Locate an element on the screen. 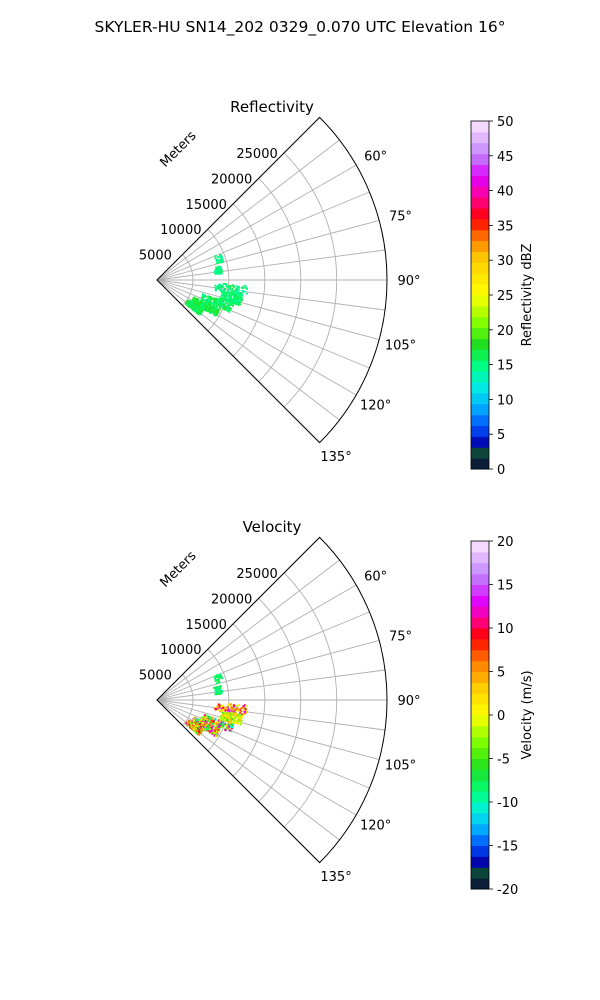  colorbar-label: Reflectivity dBZ is located at coordinates (527, 295).